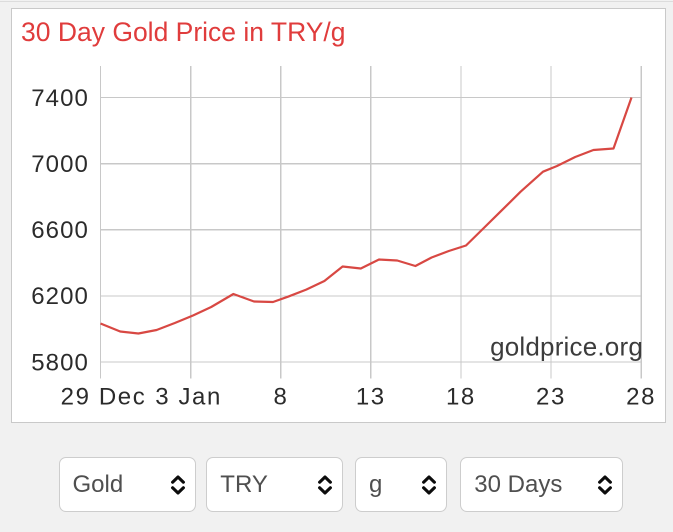 The height and width of the screenshot is (532, 673). I want to click on svg-text: 13, so click(371, 397).